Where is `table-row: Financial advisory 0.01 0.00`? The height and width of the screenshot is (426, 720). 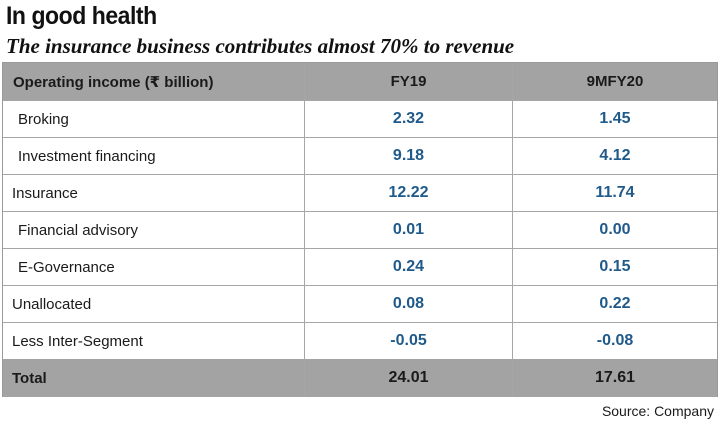
table-row: Financial advisory 0.01 0.00 is located at coordinates (360, 230).